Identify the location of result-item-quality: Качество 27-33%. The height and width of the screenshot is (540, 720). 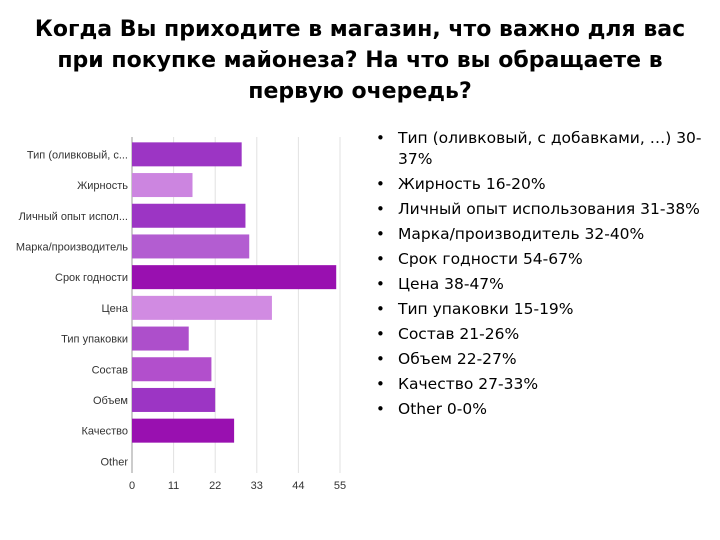
(541, 384).